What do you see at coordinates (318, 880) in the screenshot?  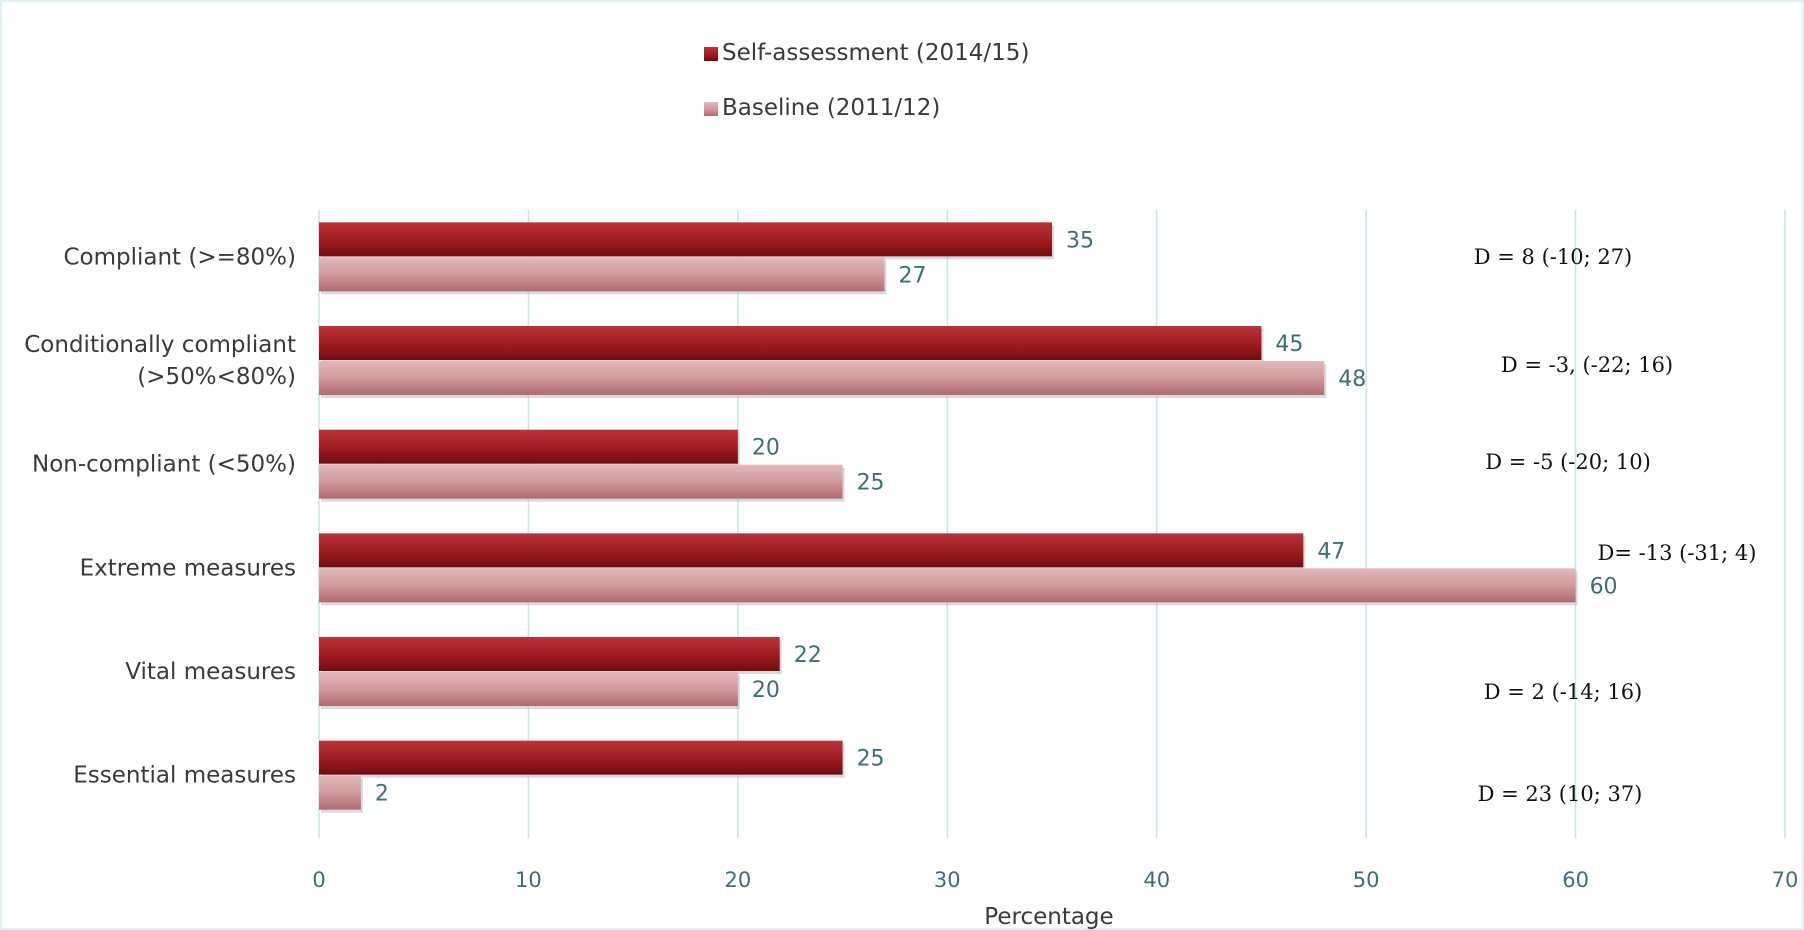 I see `x-tick-label: 0` at bounding box center [318, 880].